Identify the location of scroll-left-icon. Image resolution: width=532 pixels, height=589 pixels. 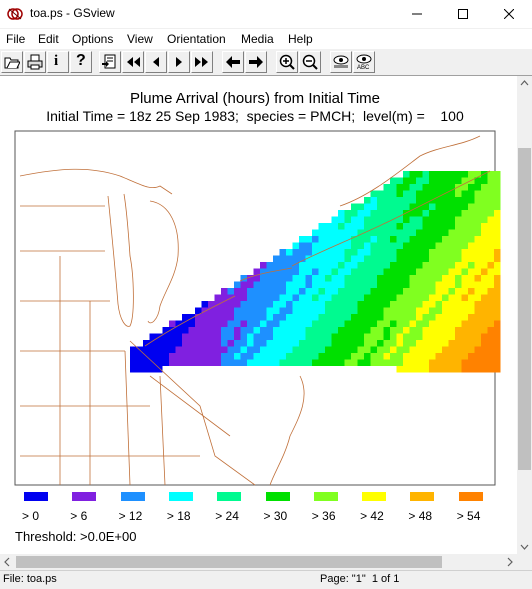
(7, 562).